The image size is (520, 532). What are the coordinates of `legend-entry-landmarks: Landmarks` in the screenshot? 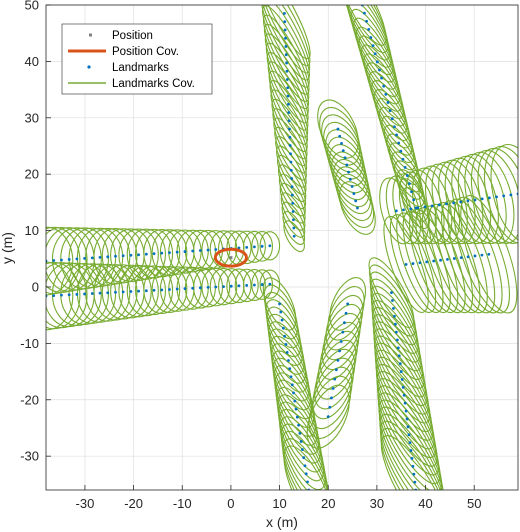 It's located at (128, 68).